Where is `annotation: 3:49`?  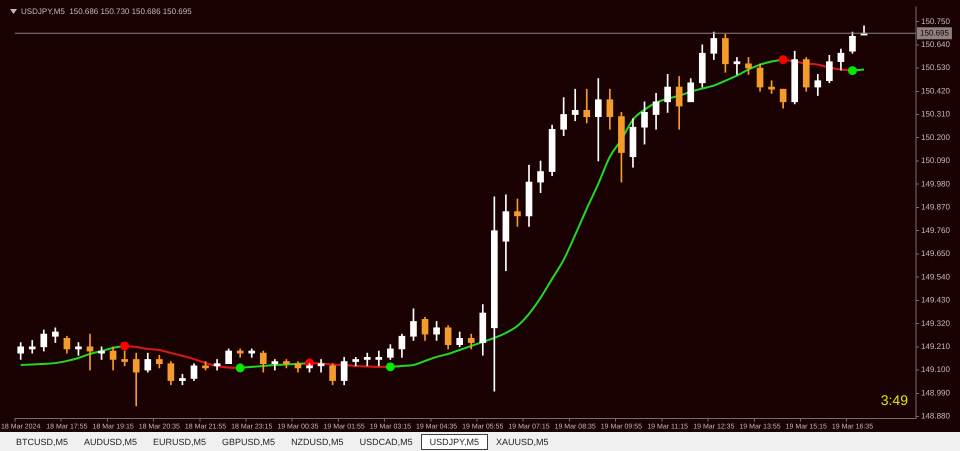
annotation: 3:49 is located at coordinates (894, 400).